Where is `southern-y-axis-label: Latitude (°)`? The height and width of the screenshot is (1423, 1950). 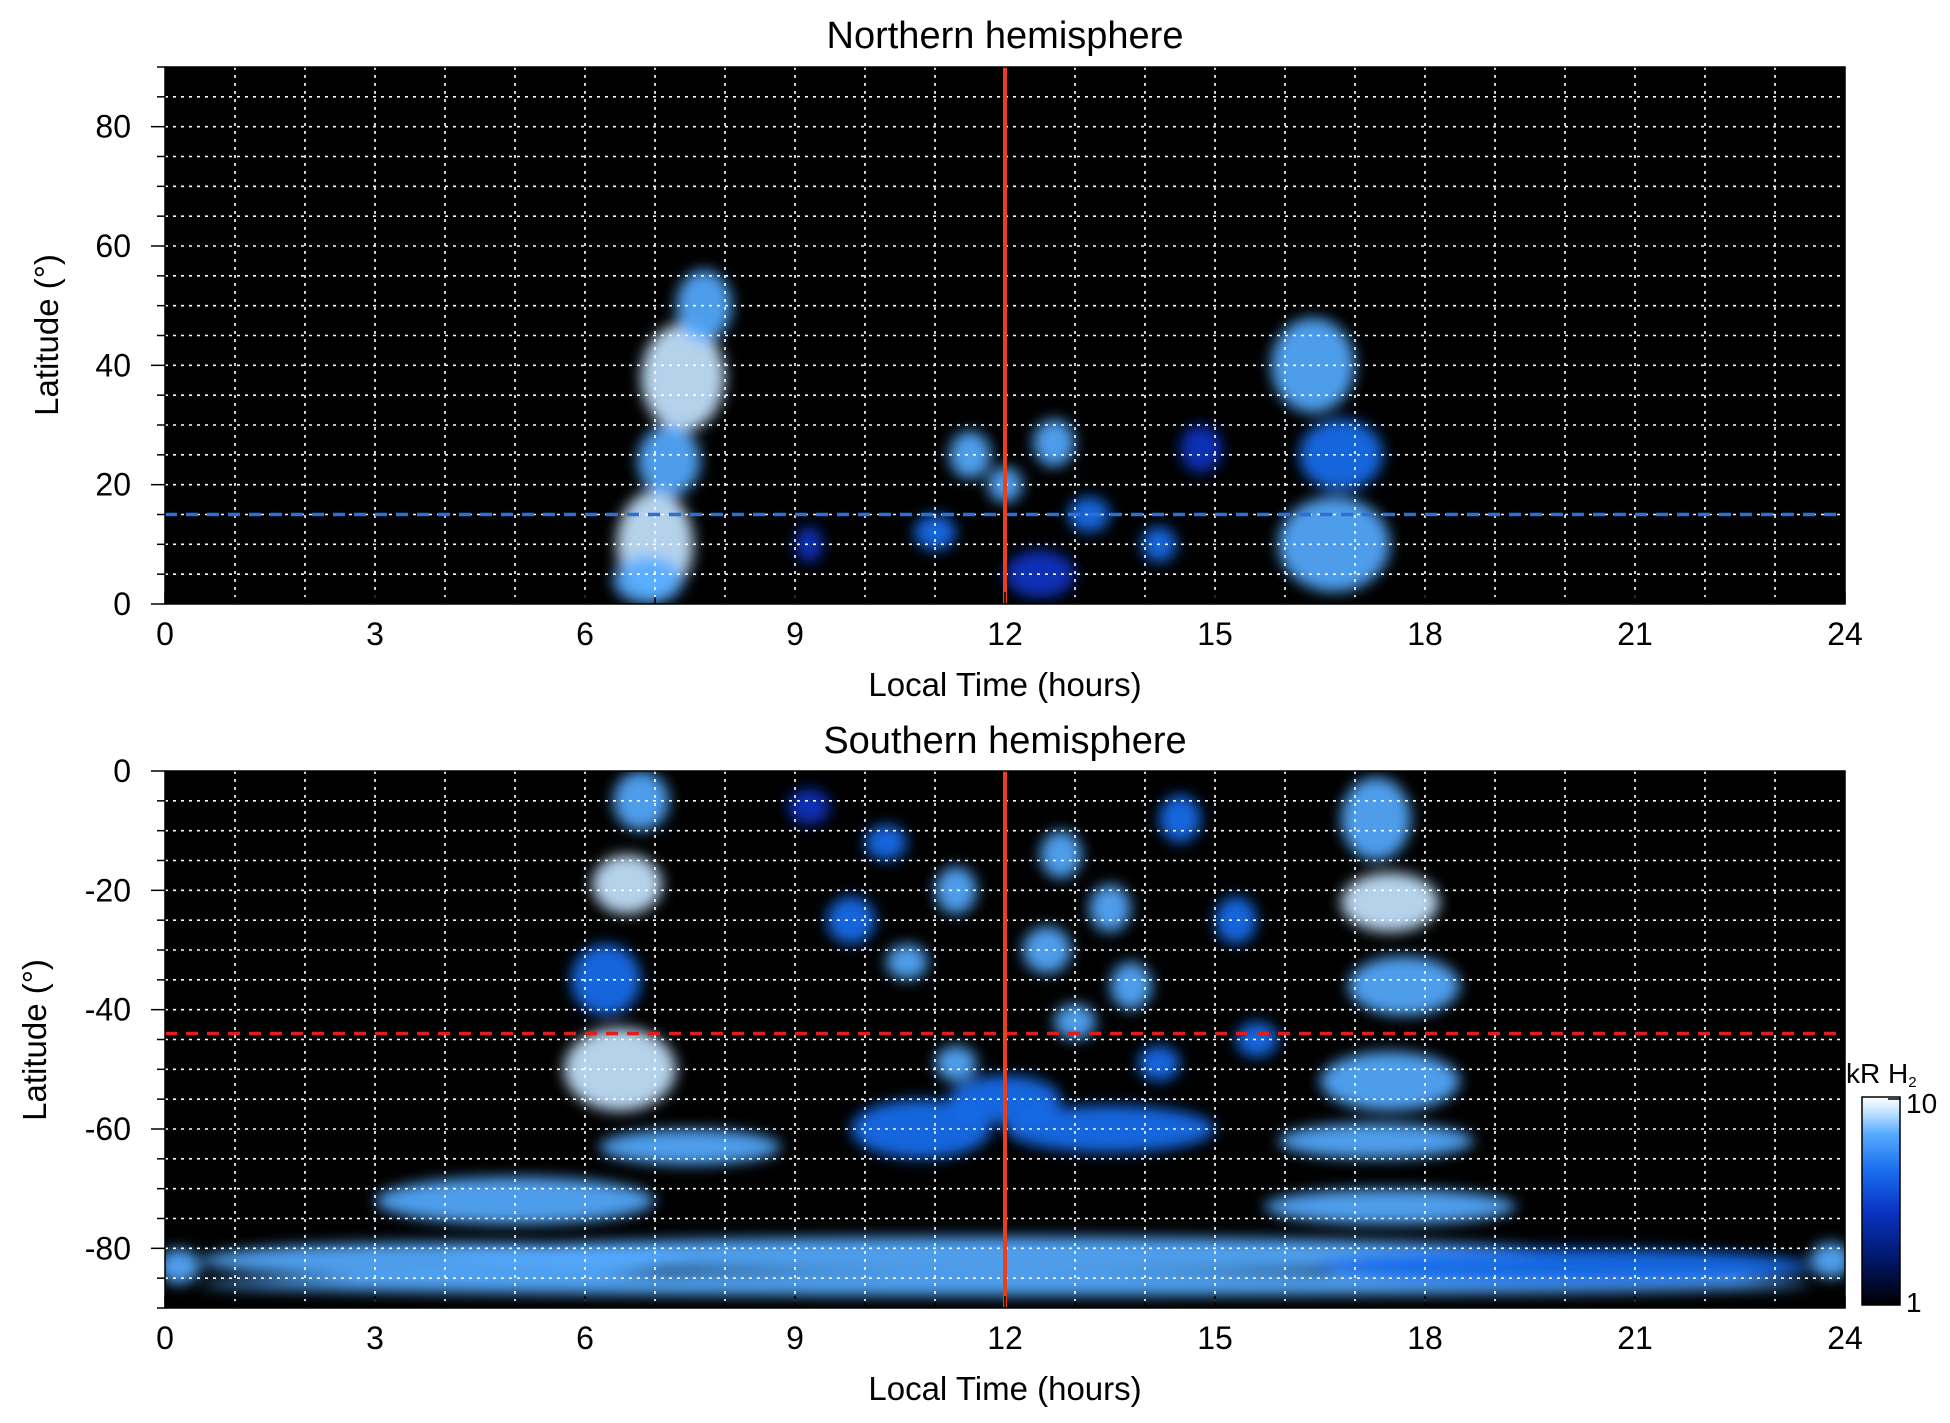
southern-y-axis-label: Latitude (°) is located at coordinates (34, 1040).